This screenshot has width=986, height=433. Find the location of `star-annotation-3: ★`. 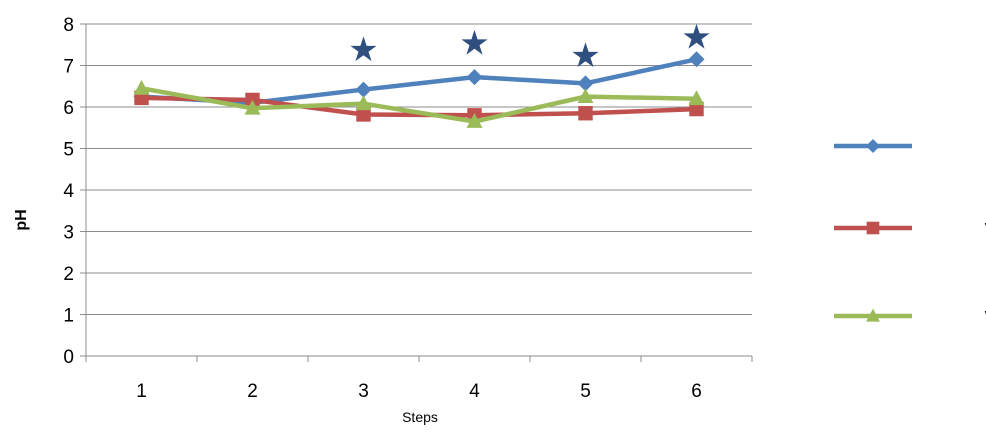

star-annotation-3: ★ is located at coordinates (363, 50).